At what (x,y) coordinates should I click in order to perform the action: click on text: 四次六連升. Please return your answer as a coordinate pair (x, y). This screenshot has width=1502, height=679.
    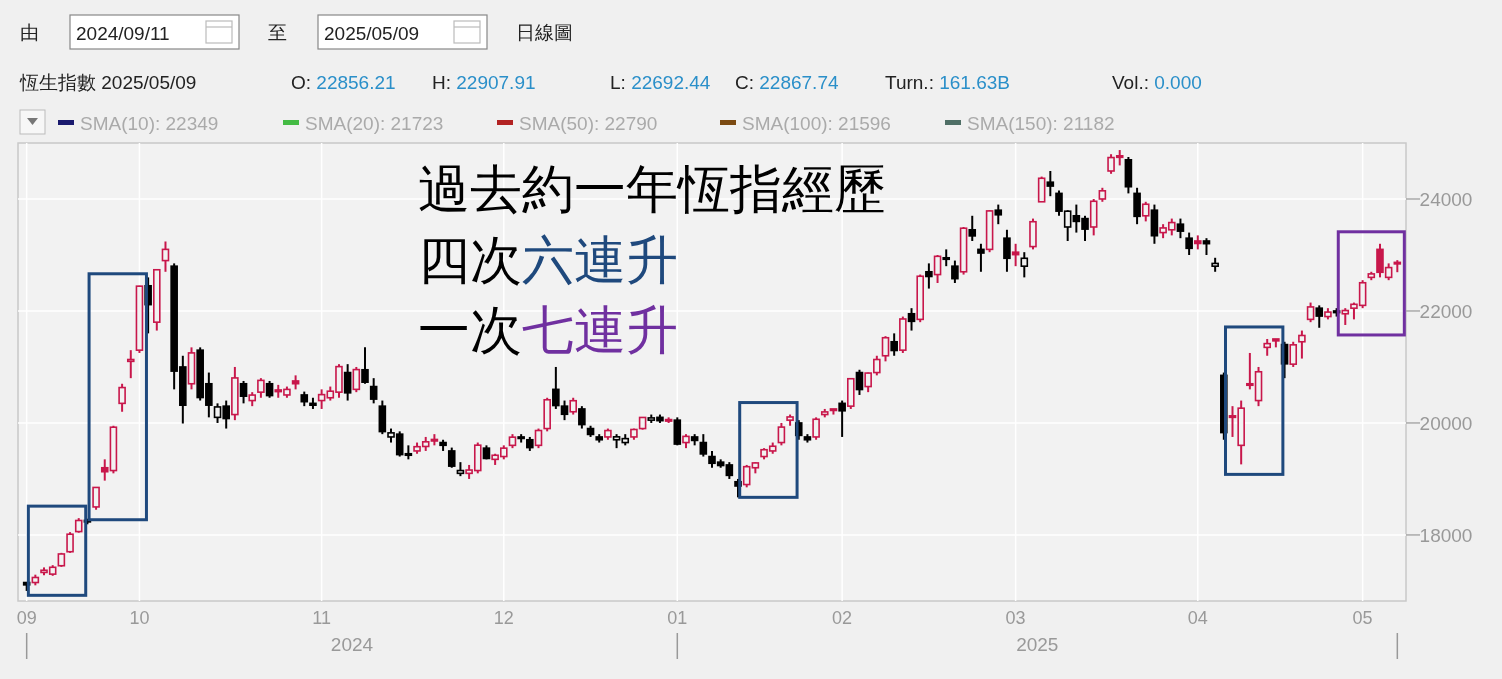
    Looking at the image, I should click on (548, 260).